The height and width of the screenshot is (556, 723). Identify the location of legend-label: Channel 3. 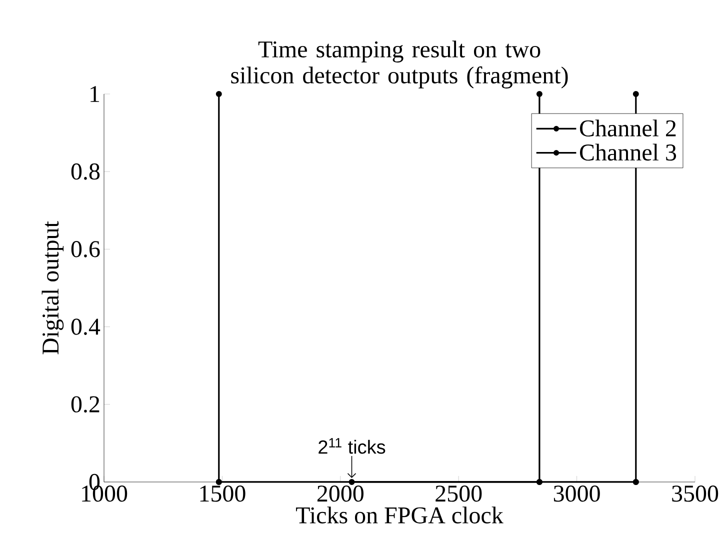
(628, 152).